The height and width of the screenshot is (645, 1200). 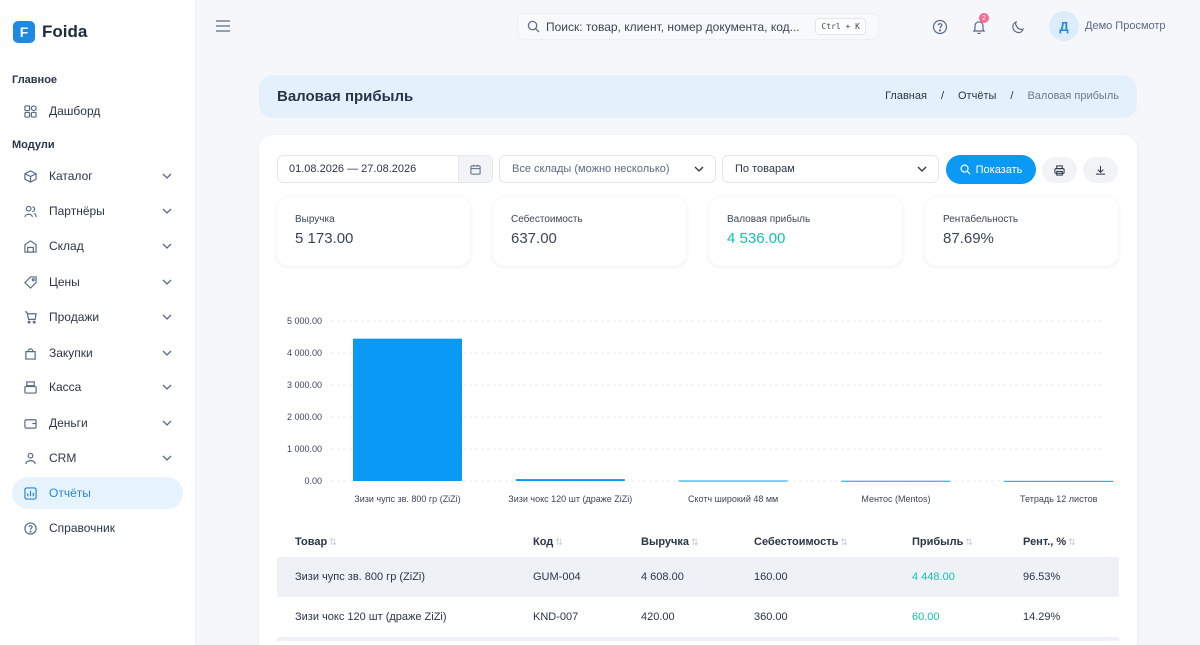 What do you see at coordinates (977, 96) in the screenshot?
I see `breadcrumb-reports: Отчёты` at bounding box center [977, 96].